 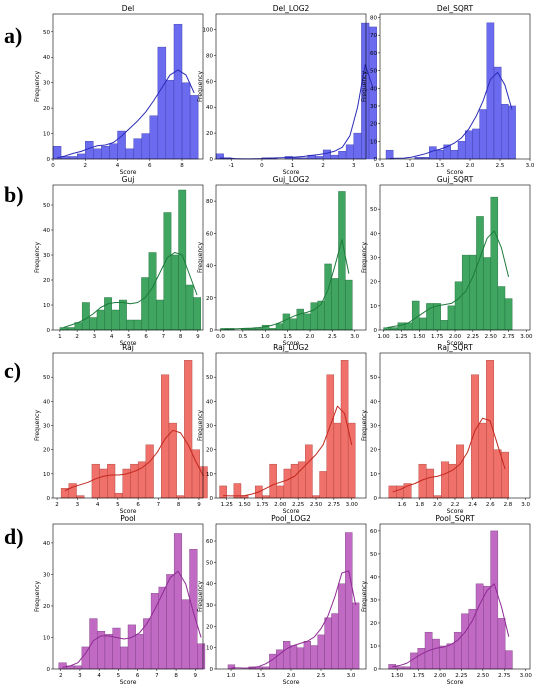 What do you see at coordinates (530, 166) in the screenshot?
I see `x-tick-label: 3.0` at bounding box center [530, 166].